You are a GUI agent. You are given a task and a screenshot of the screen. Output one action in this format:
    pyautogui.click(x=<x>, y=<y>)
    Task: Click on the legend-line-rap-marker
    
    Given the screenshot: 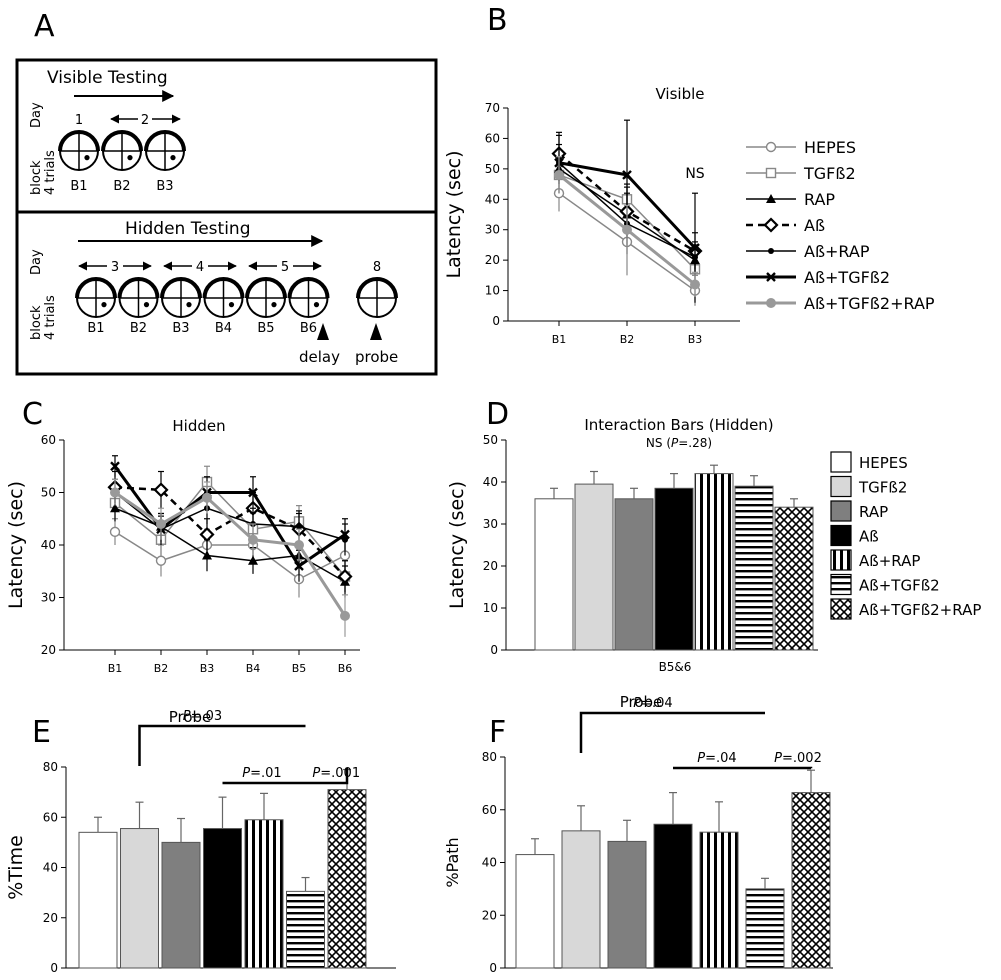 What is the action you would take?
    pyautogui.click(x=771, y=198)
    